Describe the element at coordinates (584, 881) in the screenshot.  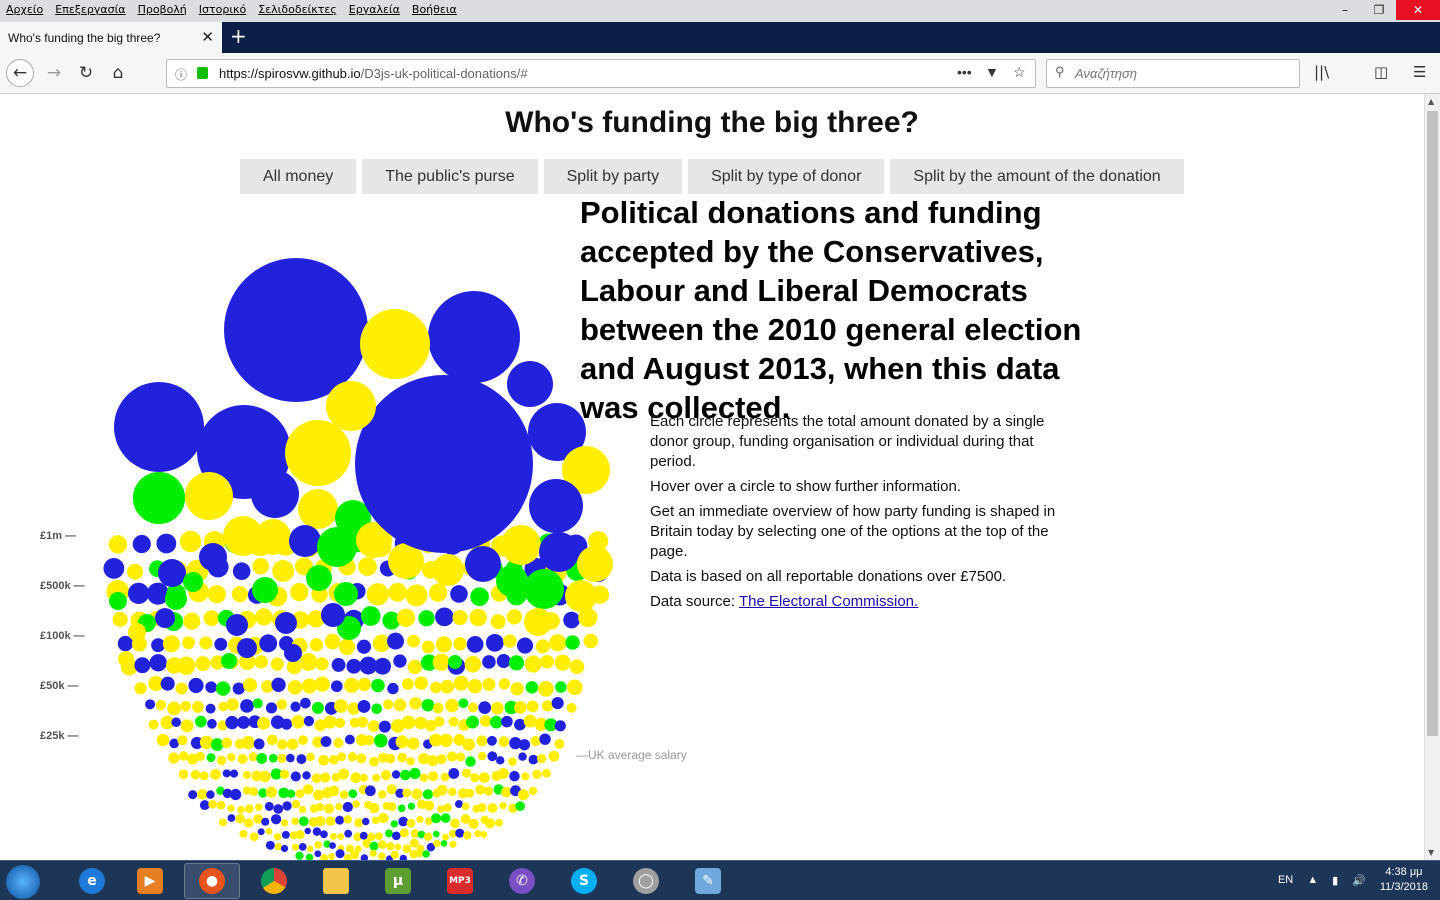
I see `skype-icon: S` at that location.